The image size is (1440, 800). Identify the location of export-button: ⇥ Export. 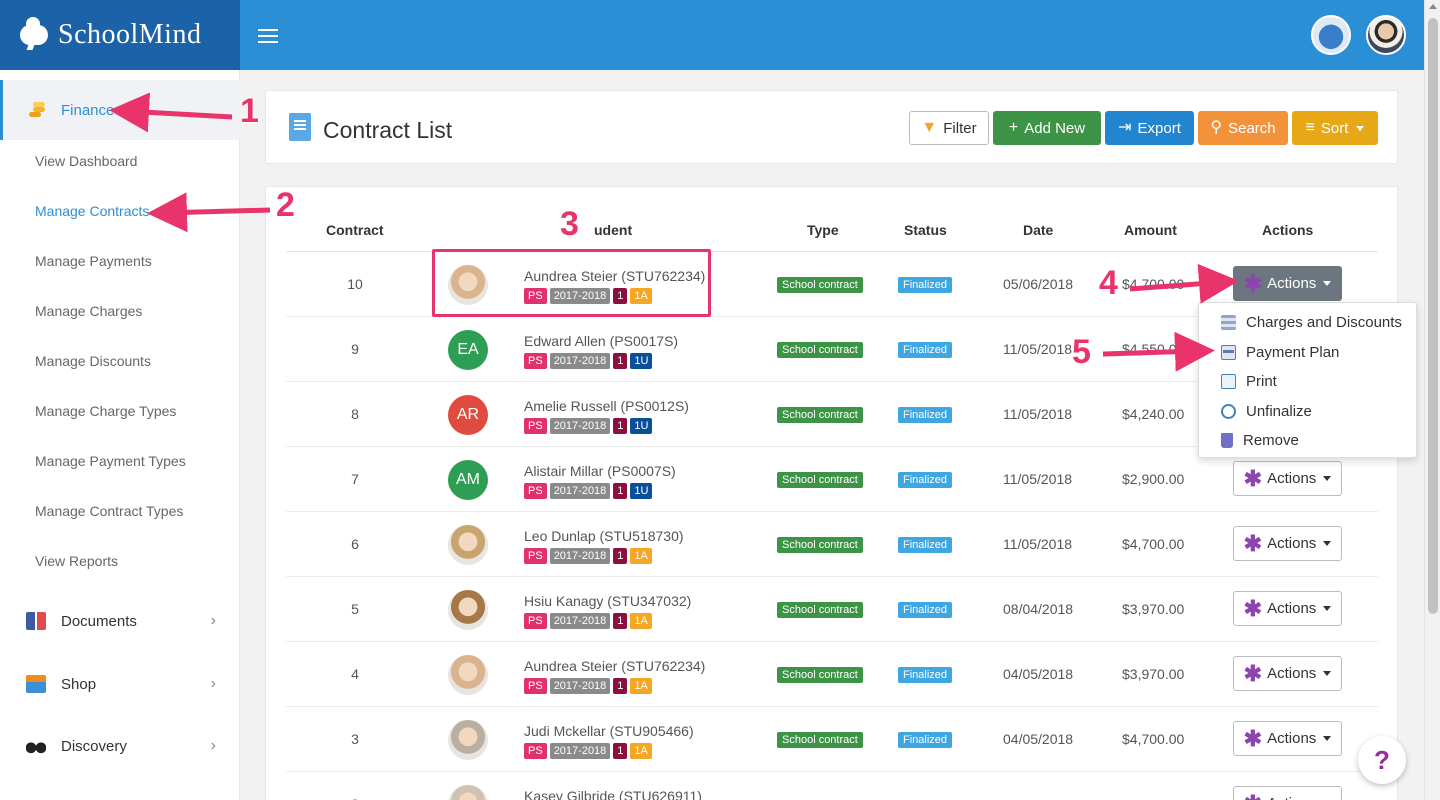
(1149, 128).